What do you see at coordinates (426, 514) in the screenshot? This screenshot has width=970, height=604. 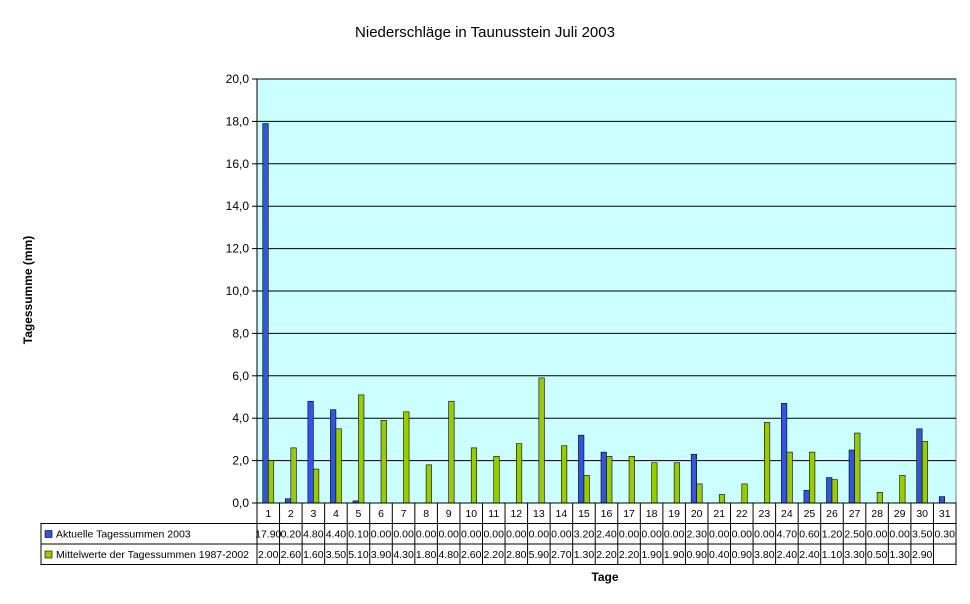 I see `x-tick-label: 8` at bounding box center [426, 514].